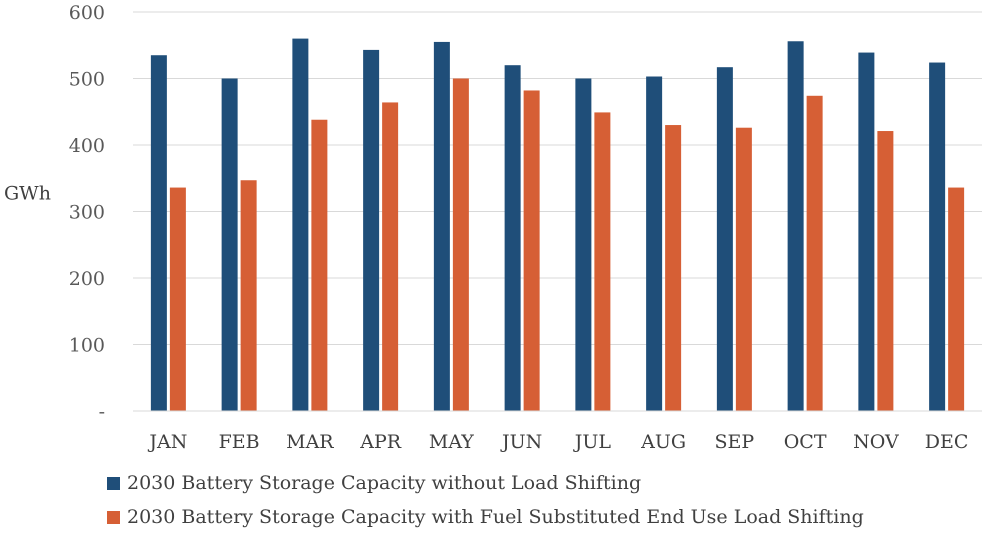  What do you see at coordinates (300, 224) in the screenshot?
I see `bar-series-1-mar` at bounding box center [300, 224].